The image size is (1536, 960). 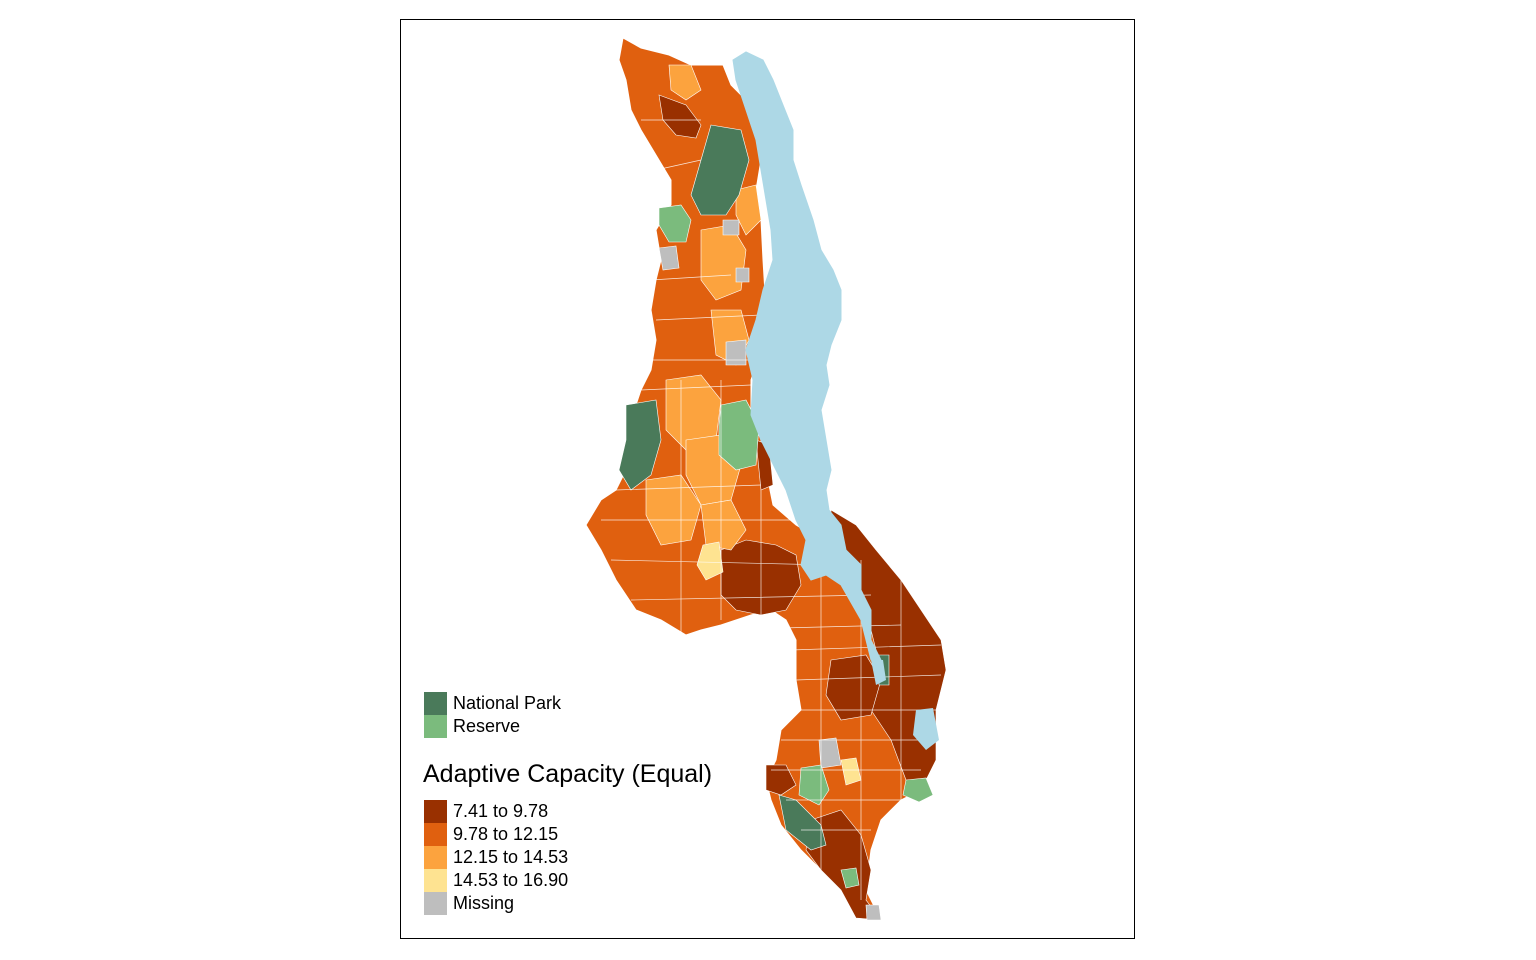 I want to click on legend-item-missing: Missing, so click(x=496, y=903).